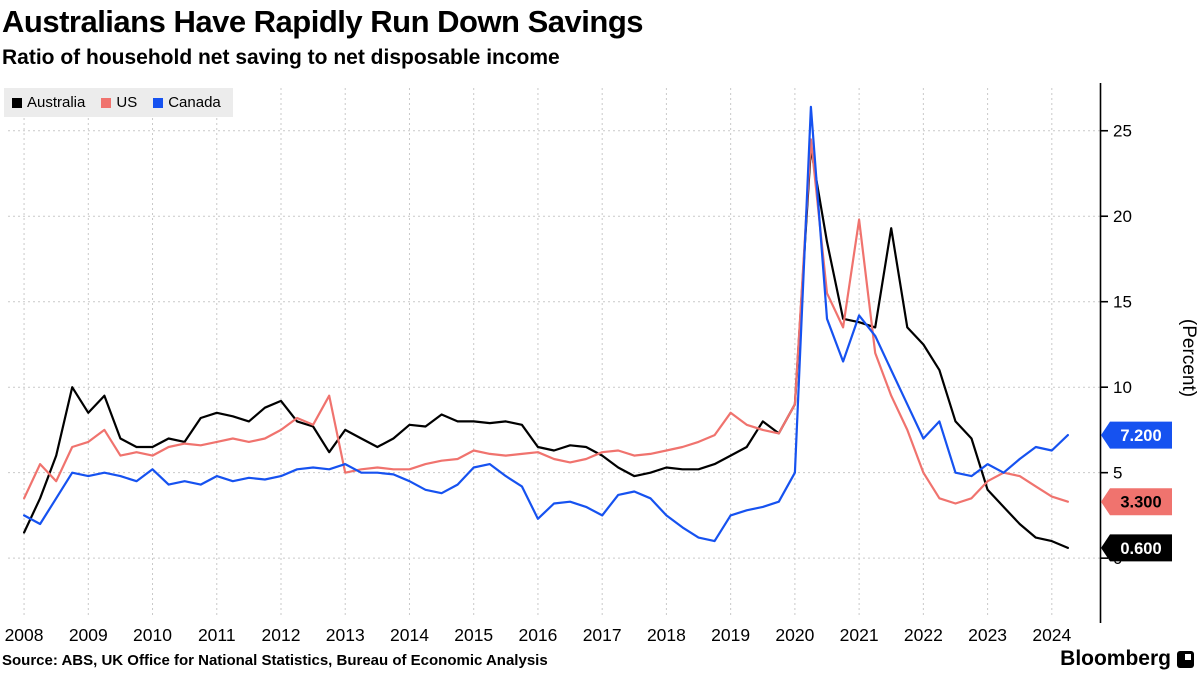 This screenshot has height=675, width=1200. I want to click on legend-swatch-australia, so click(17, 102).